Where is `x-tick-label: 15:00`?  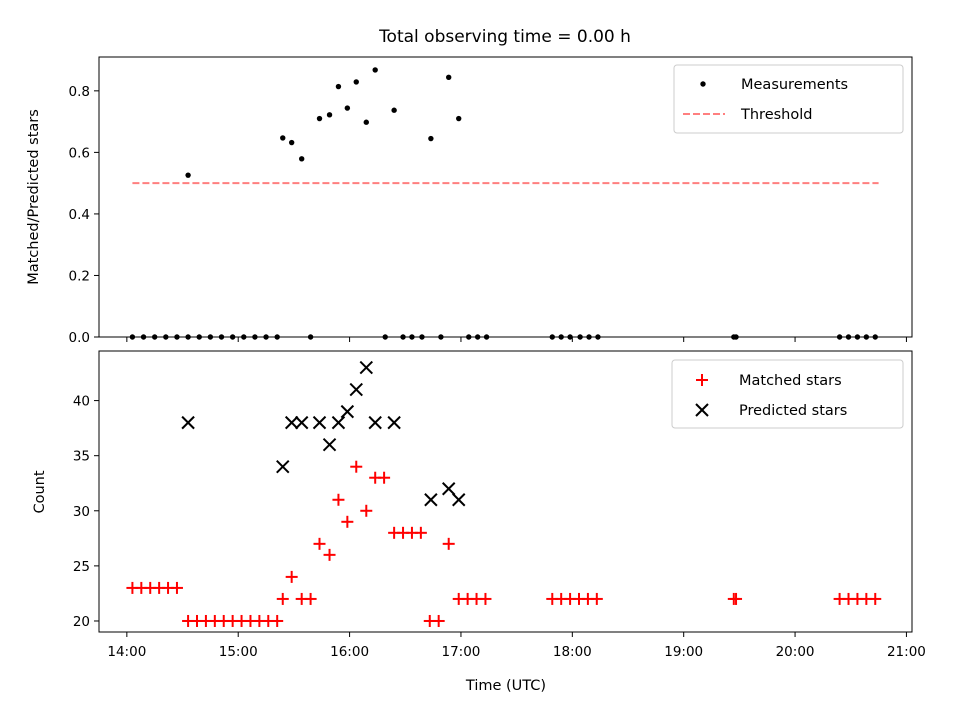
x-tick-label: 15:00 is located at coordinates (238, 652).